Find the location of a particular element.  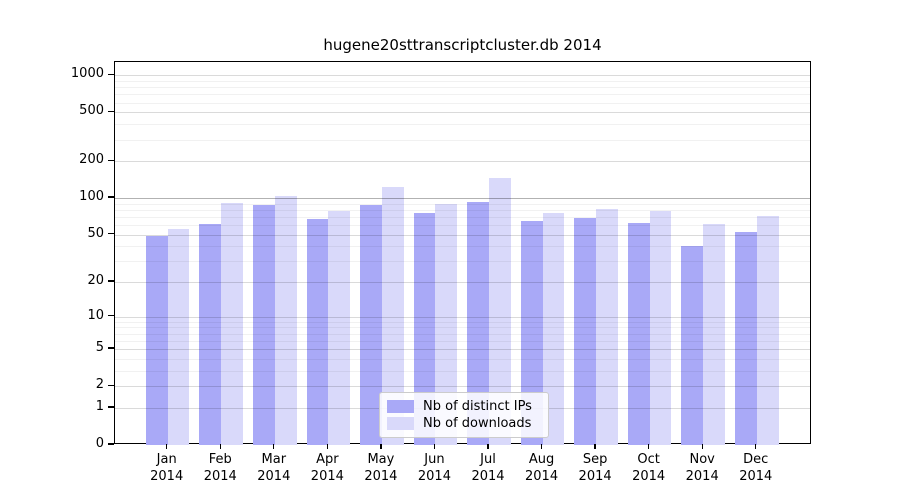

bar-distinct-ips-sep is located at coordinates (585, 331).